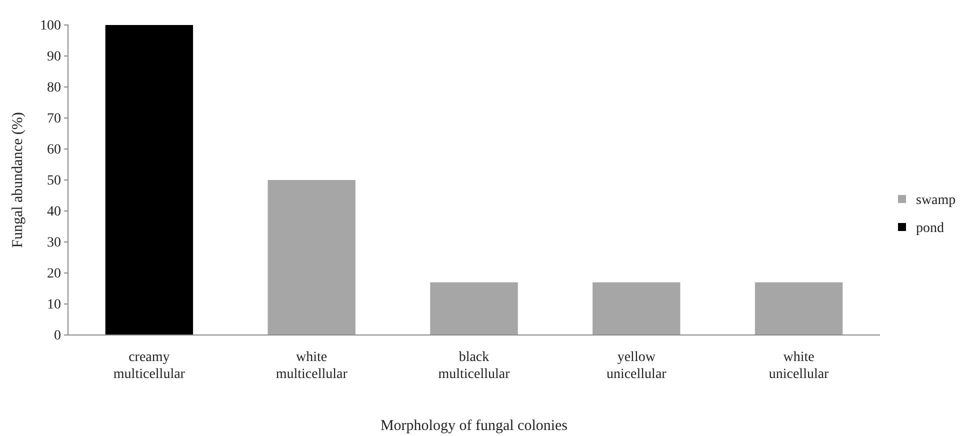  I want to click on y-tick-label: 60, so click(54, 150).